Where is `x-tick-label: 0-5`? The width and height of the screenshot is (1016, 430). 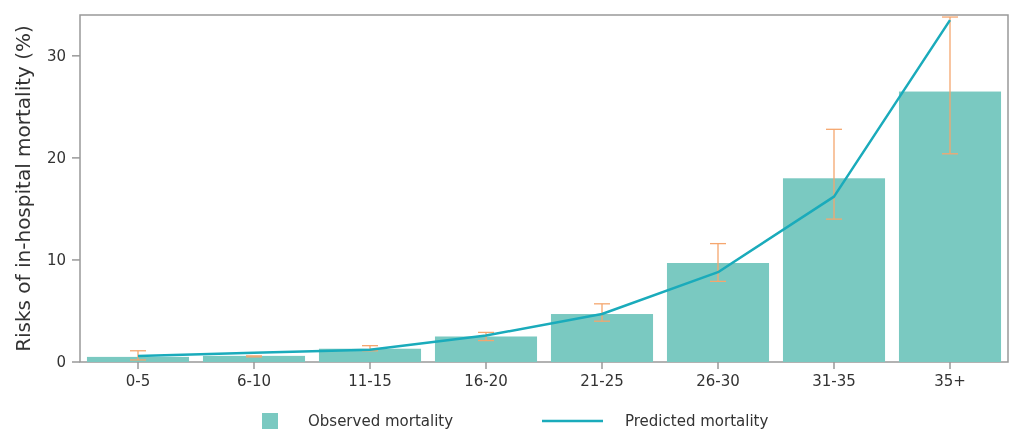 x-tick-label: 0-5 is located at coordinates (138, 381).